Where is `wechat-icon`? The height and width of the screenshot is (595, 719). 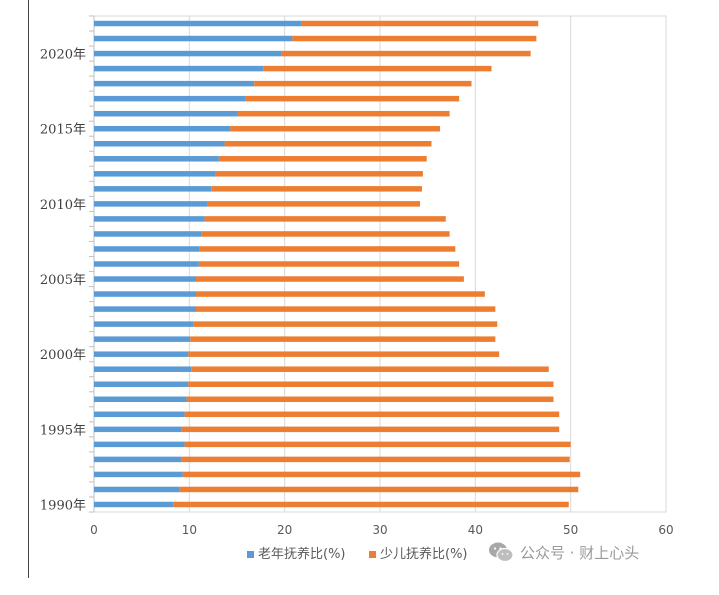
wechat-icon is located at coordinates (501, 552).